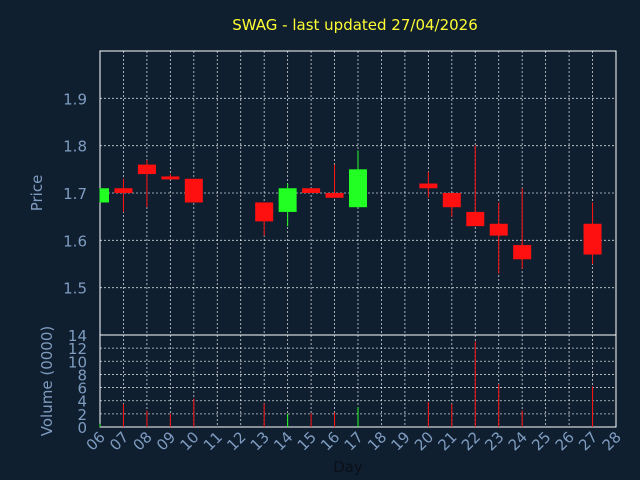 The width and height of the screenshot is (640, 480). I want to click on price-tick-label: 1.6, so click(75, 241).